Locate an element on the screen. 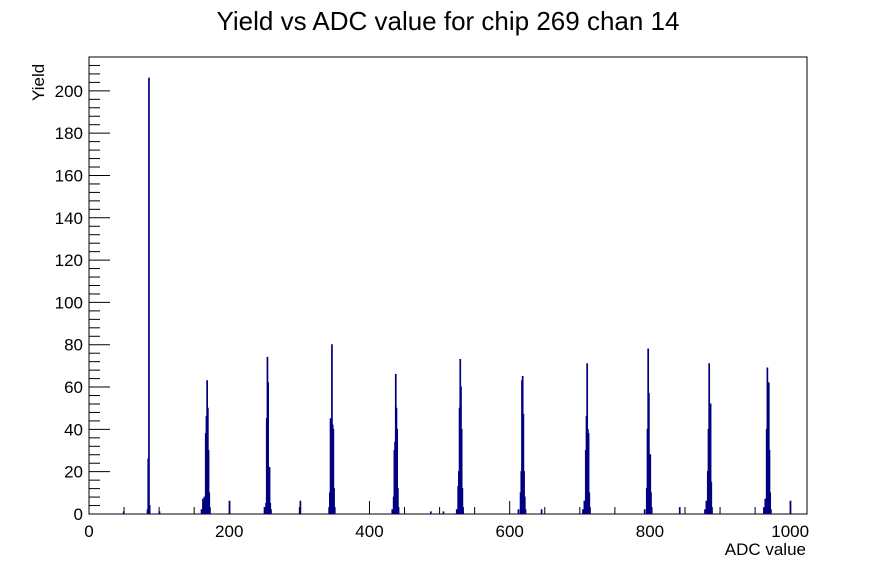 This screenshot has height=577, width=896. y-tick-label: 100 is located at coordinates (69, 302).